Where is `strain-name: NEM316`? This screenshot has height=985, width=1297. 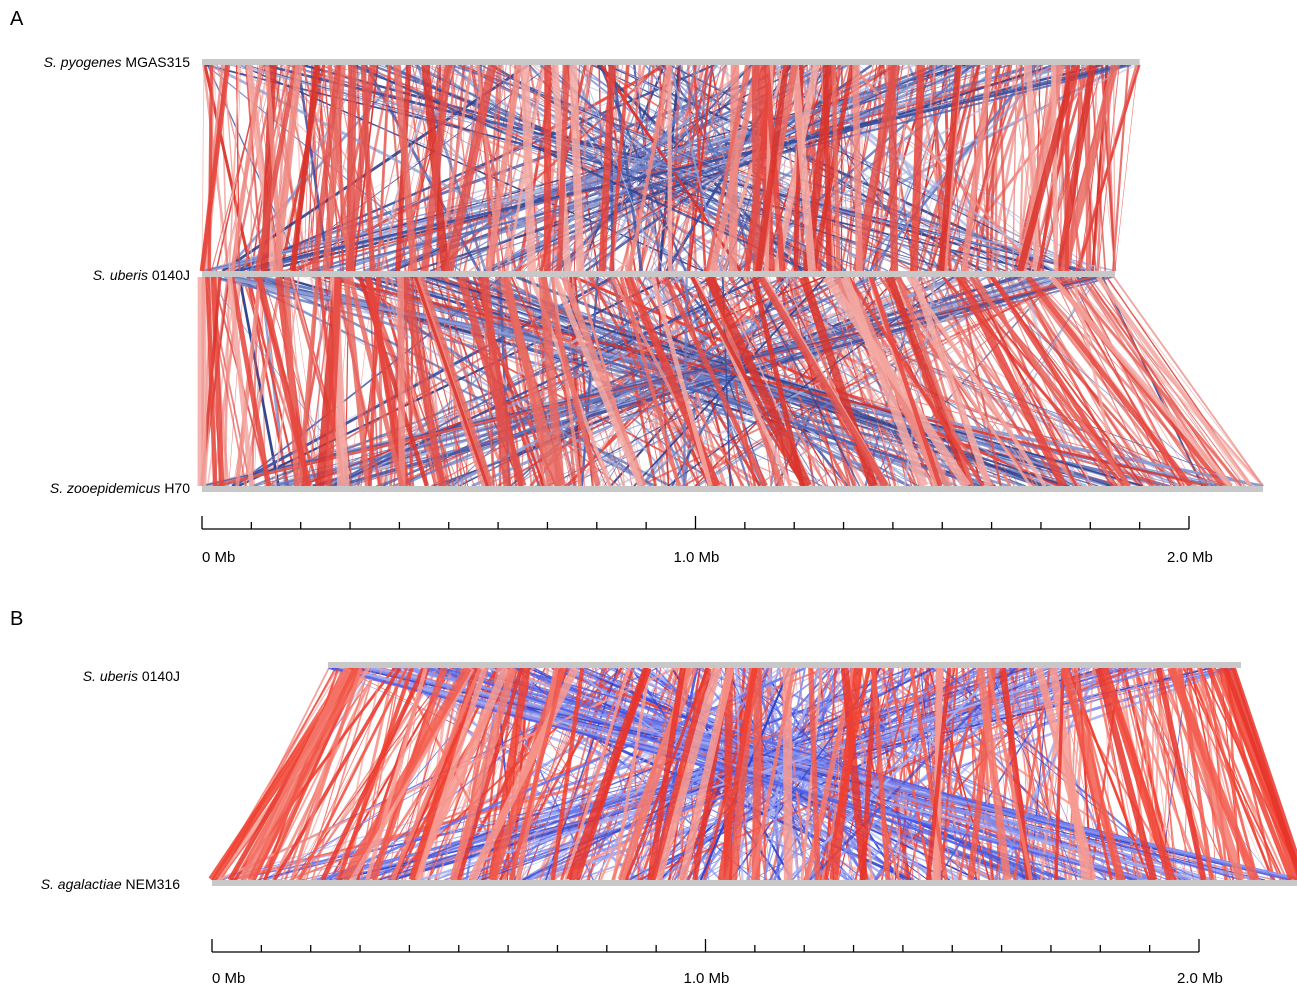 strain-name: NEM316 is located at coordinates (152, 884).